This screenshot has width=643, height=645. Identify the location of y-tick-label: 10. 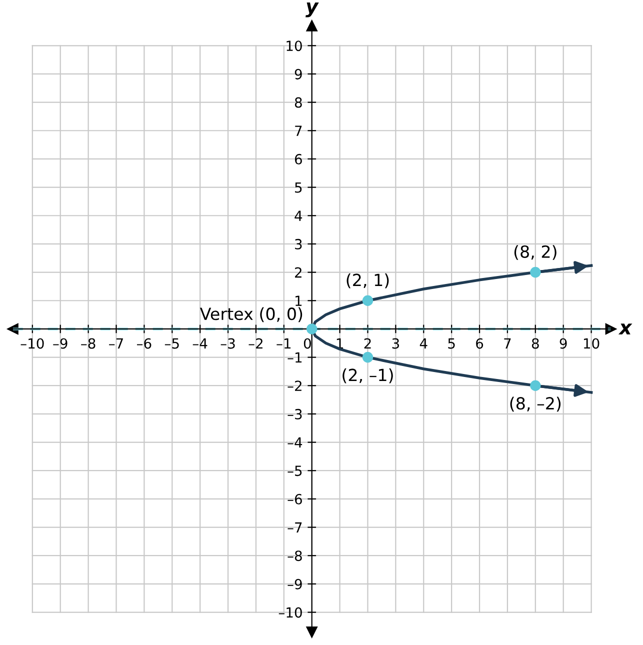
(294, 46).